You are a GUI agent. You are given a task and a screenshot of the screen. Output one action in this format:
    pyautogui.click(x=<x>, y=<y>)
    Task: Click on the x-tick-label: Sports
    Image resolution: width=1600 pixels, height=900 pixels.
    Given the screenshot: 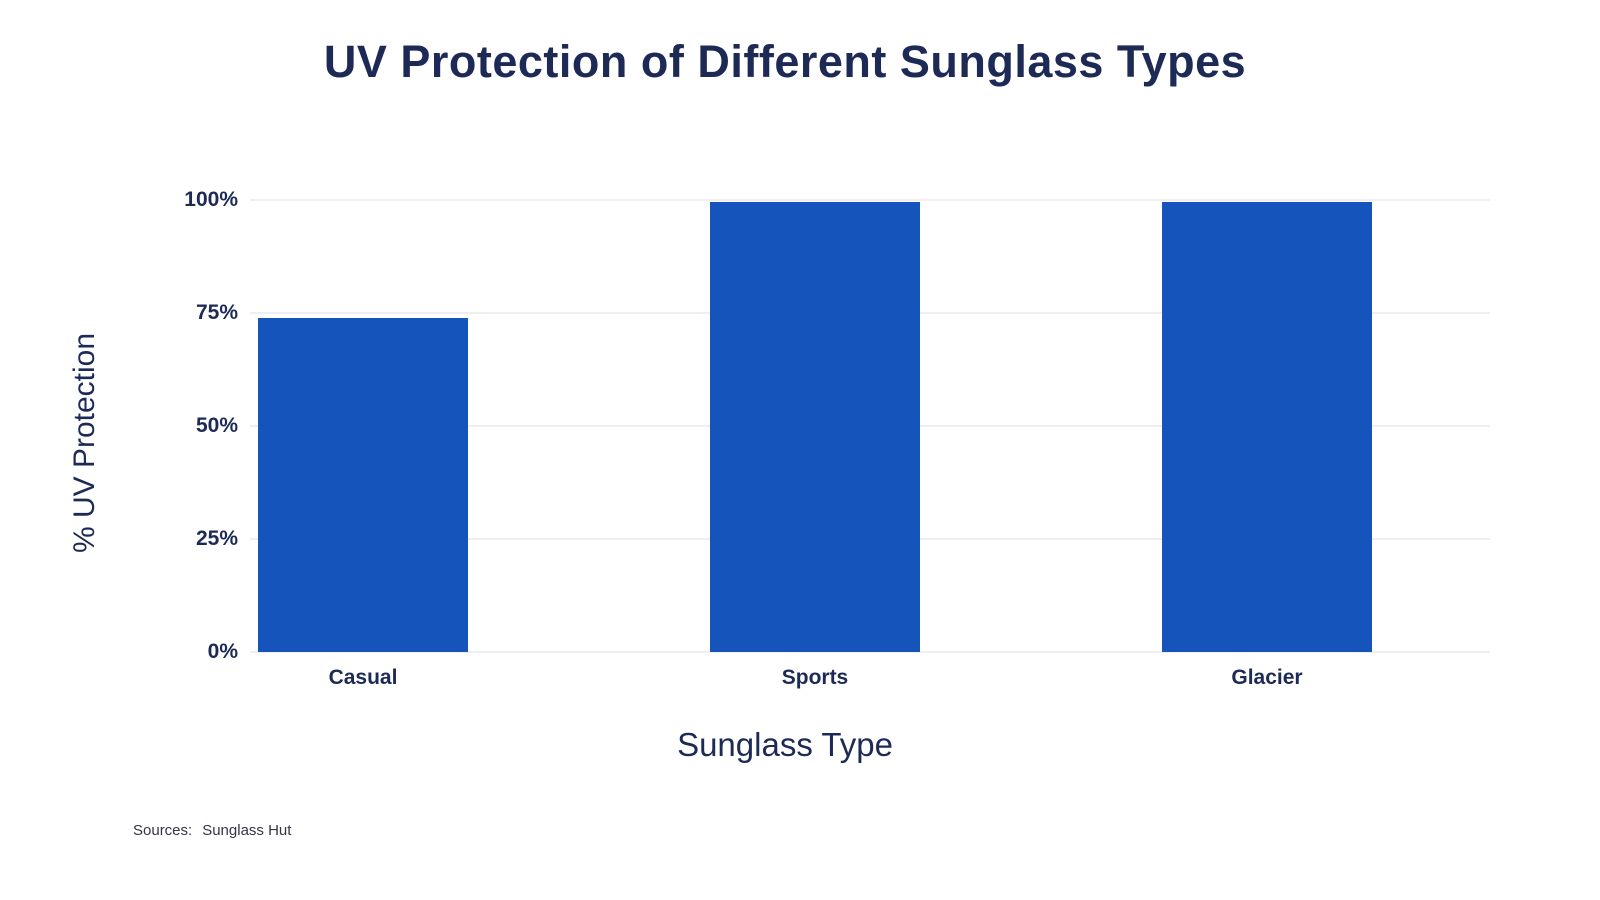 What is the action you would take?
    pyautogui.click(x=815, y=677)
    